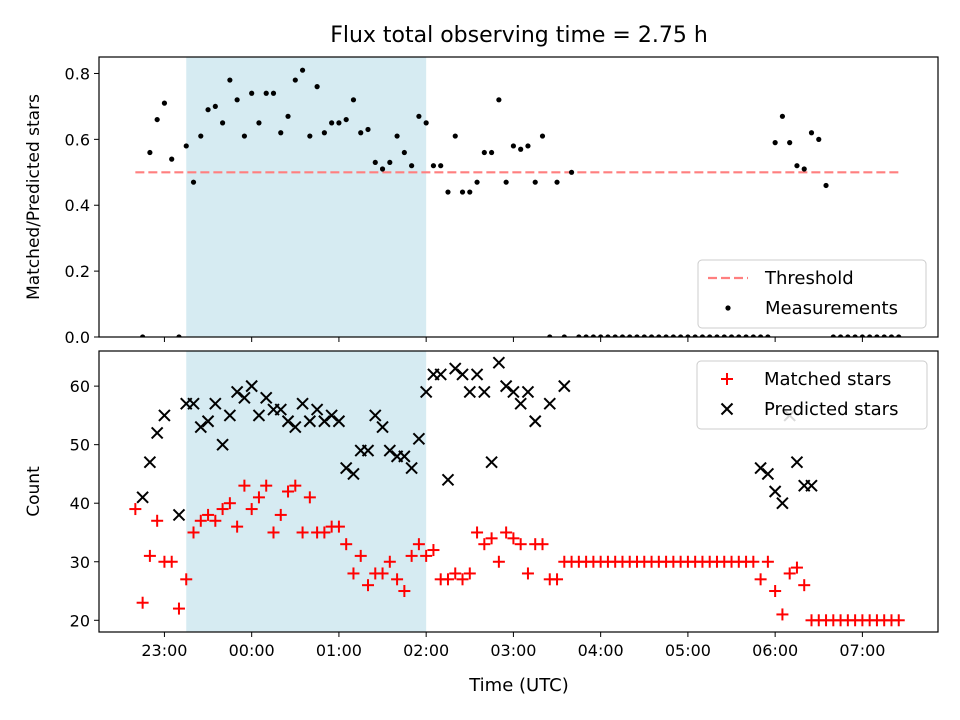  Describe the element at coordinates (339, 650) in the screenshot. I see `x-tick-label: 01:00` at that location.